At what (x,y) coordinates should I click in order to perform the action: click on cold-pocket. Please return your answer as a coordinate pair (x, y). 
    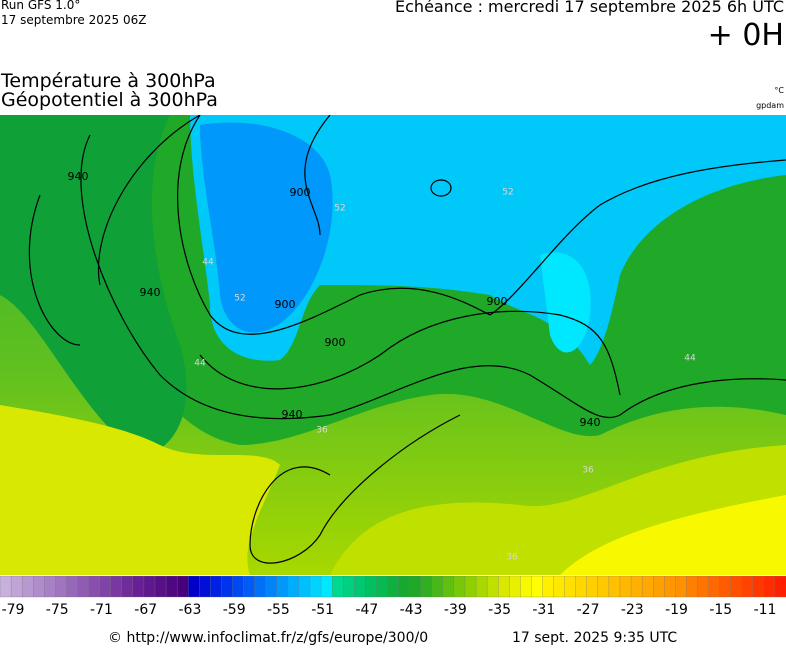
    Looking at the image, I should click on (565, 302).